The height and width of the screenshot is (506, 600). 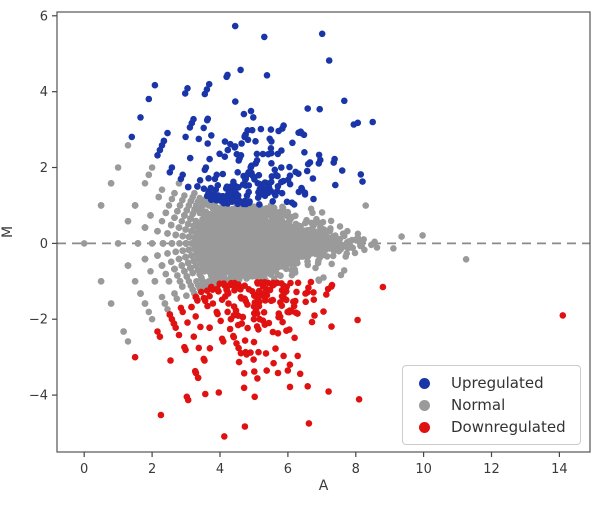 What do you see at coordinates (44, 168) in the screenshot?
I see `y-tick-label: 2` at bounding box center [44, 168].